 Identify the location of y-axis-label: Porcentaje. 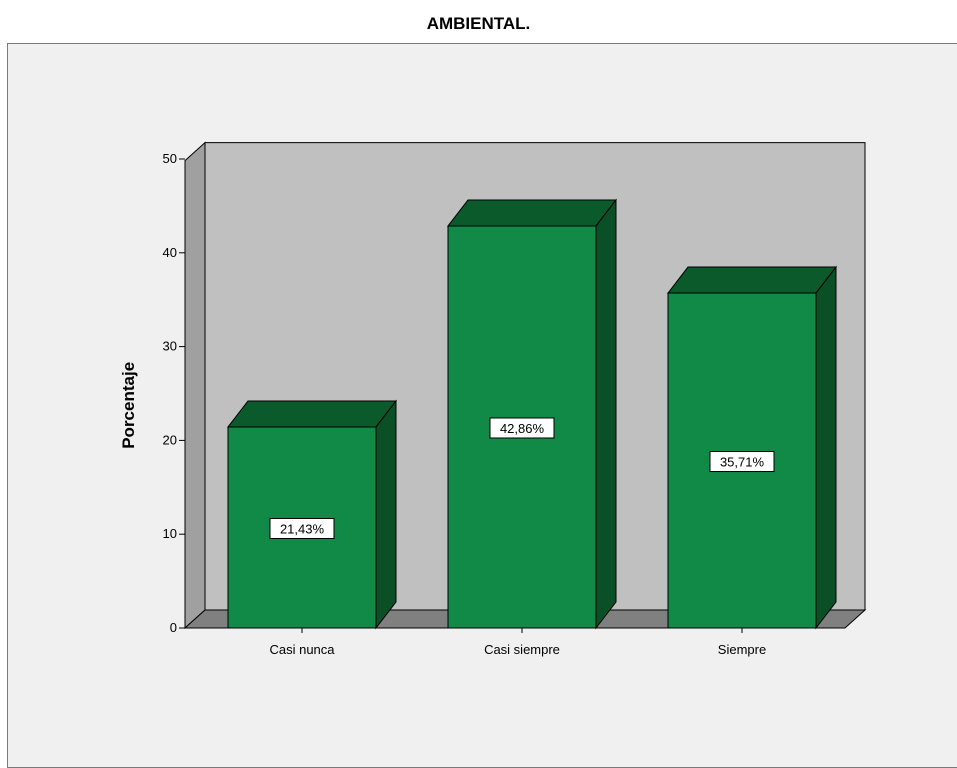
(128, 405).